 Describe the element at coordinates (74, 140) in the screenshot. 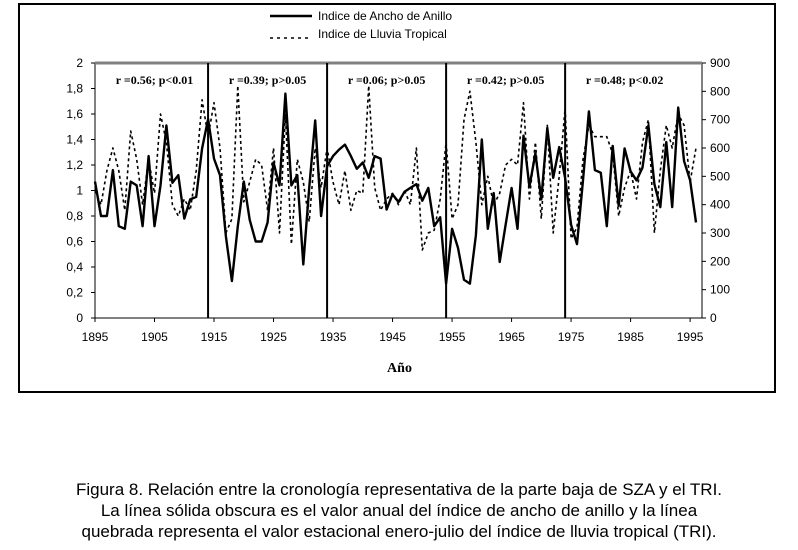

I see `left-y-tick-label: 1,4` at that location.